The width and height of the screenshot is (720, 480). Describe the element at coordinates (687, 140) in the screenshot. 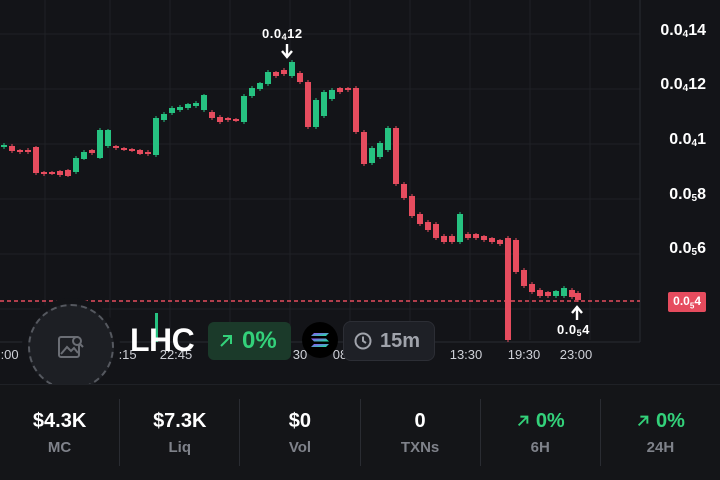

I see `price-axis-label: 0.041` at that location.